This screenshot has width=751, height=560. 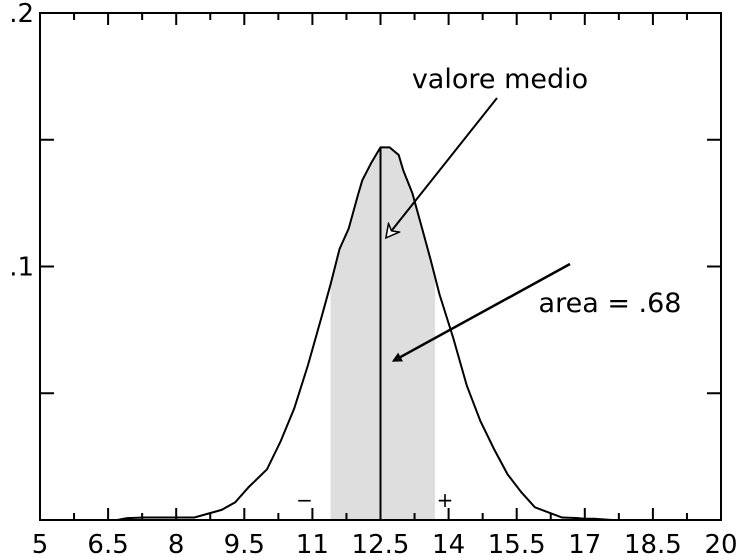 I want to click on annotation-mean-label: valore medio, so click(x=500, y=79).